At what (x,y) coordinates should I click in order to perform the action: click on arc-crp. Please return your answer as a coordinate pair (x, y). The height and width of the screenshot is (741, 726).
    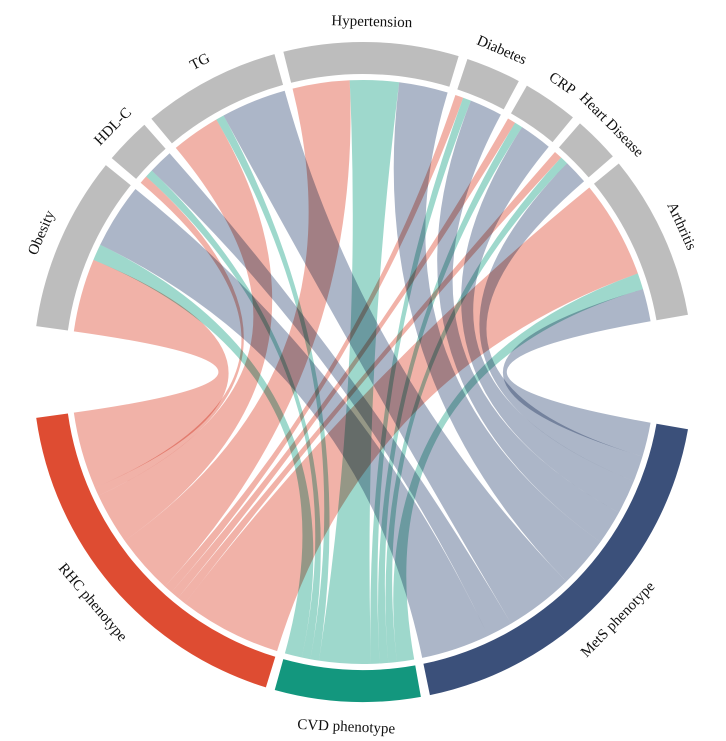
    Looking at the image, I should click on (541, 114).